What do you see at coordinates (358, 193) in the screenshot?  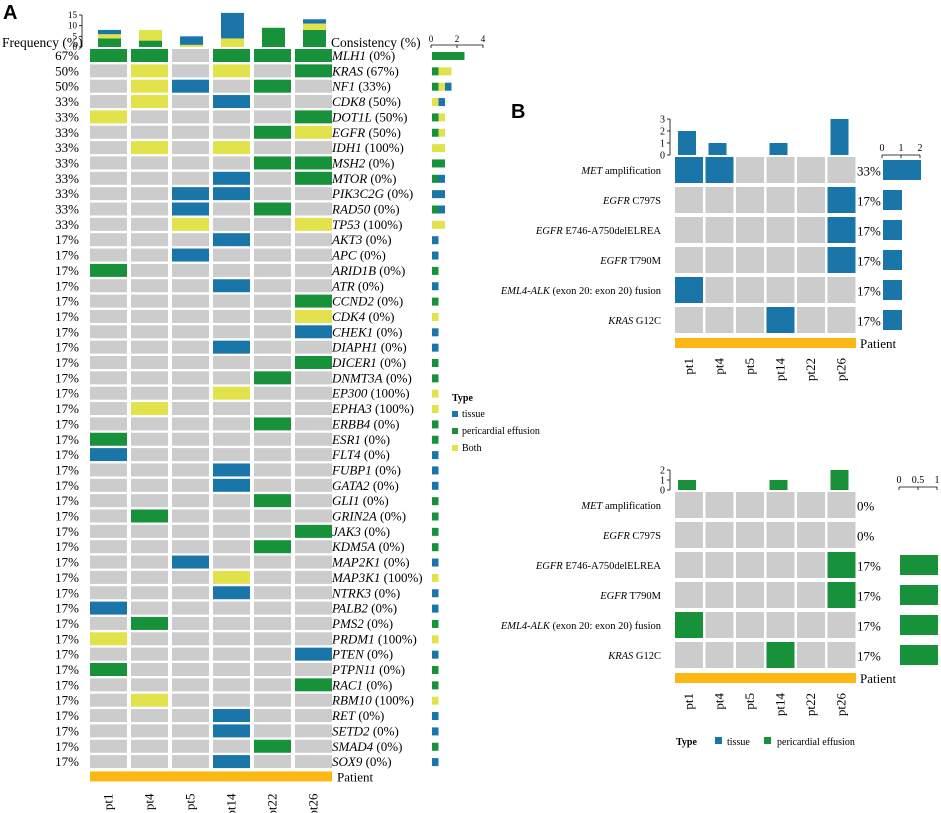 I see `gene-name: PIK3C2G` at bounding box center [358, 193].